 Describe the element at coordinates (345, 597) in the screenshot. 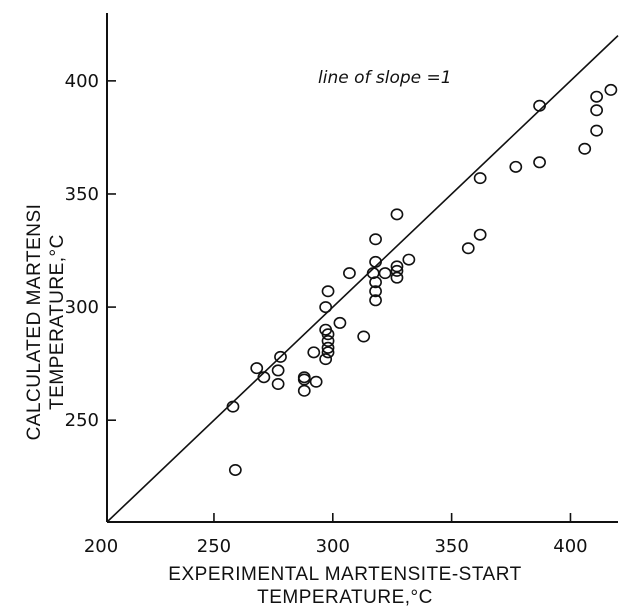

I see `x-axis-title-line-2: TEMPERATURE,°C` at that location.